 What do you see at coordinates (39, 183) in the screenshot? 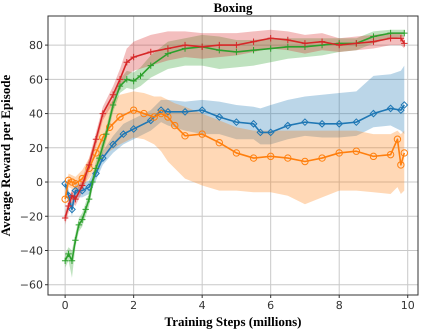
I see `y-tick-label: 0` at bounding box center [39, 183].